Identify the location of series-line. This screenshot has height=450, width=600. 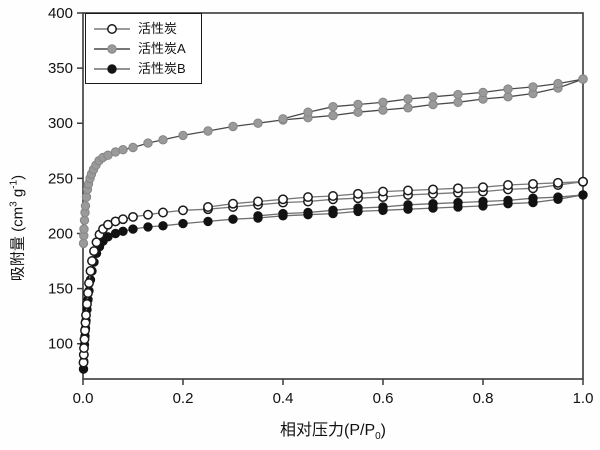
(395, 194).